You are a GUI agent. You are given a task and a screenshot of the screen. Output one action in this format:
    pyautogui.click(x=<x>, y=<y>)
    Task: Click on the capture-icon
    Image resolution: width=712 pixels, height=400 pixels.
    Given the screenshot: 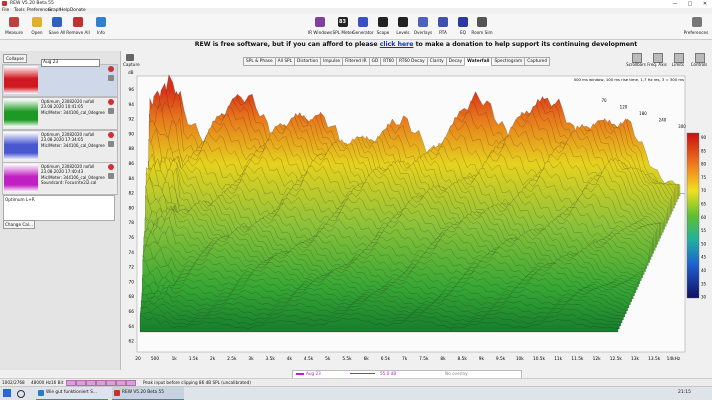 What is the action you would take?
    pyautogui.click(x=130, y=57)
    